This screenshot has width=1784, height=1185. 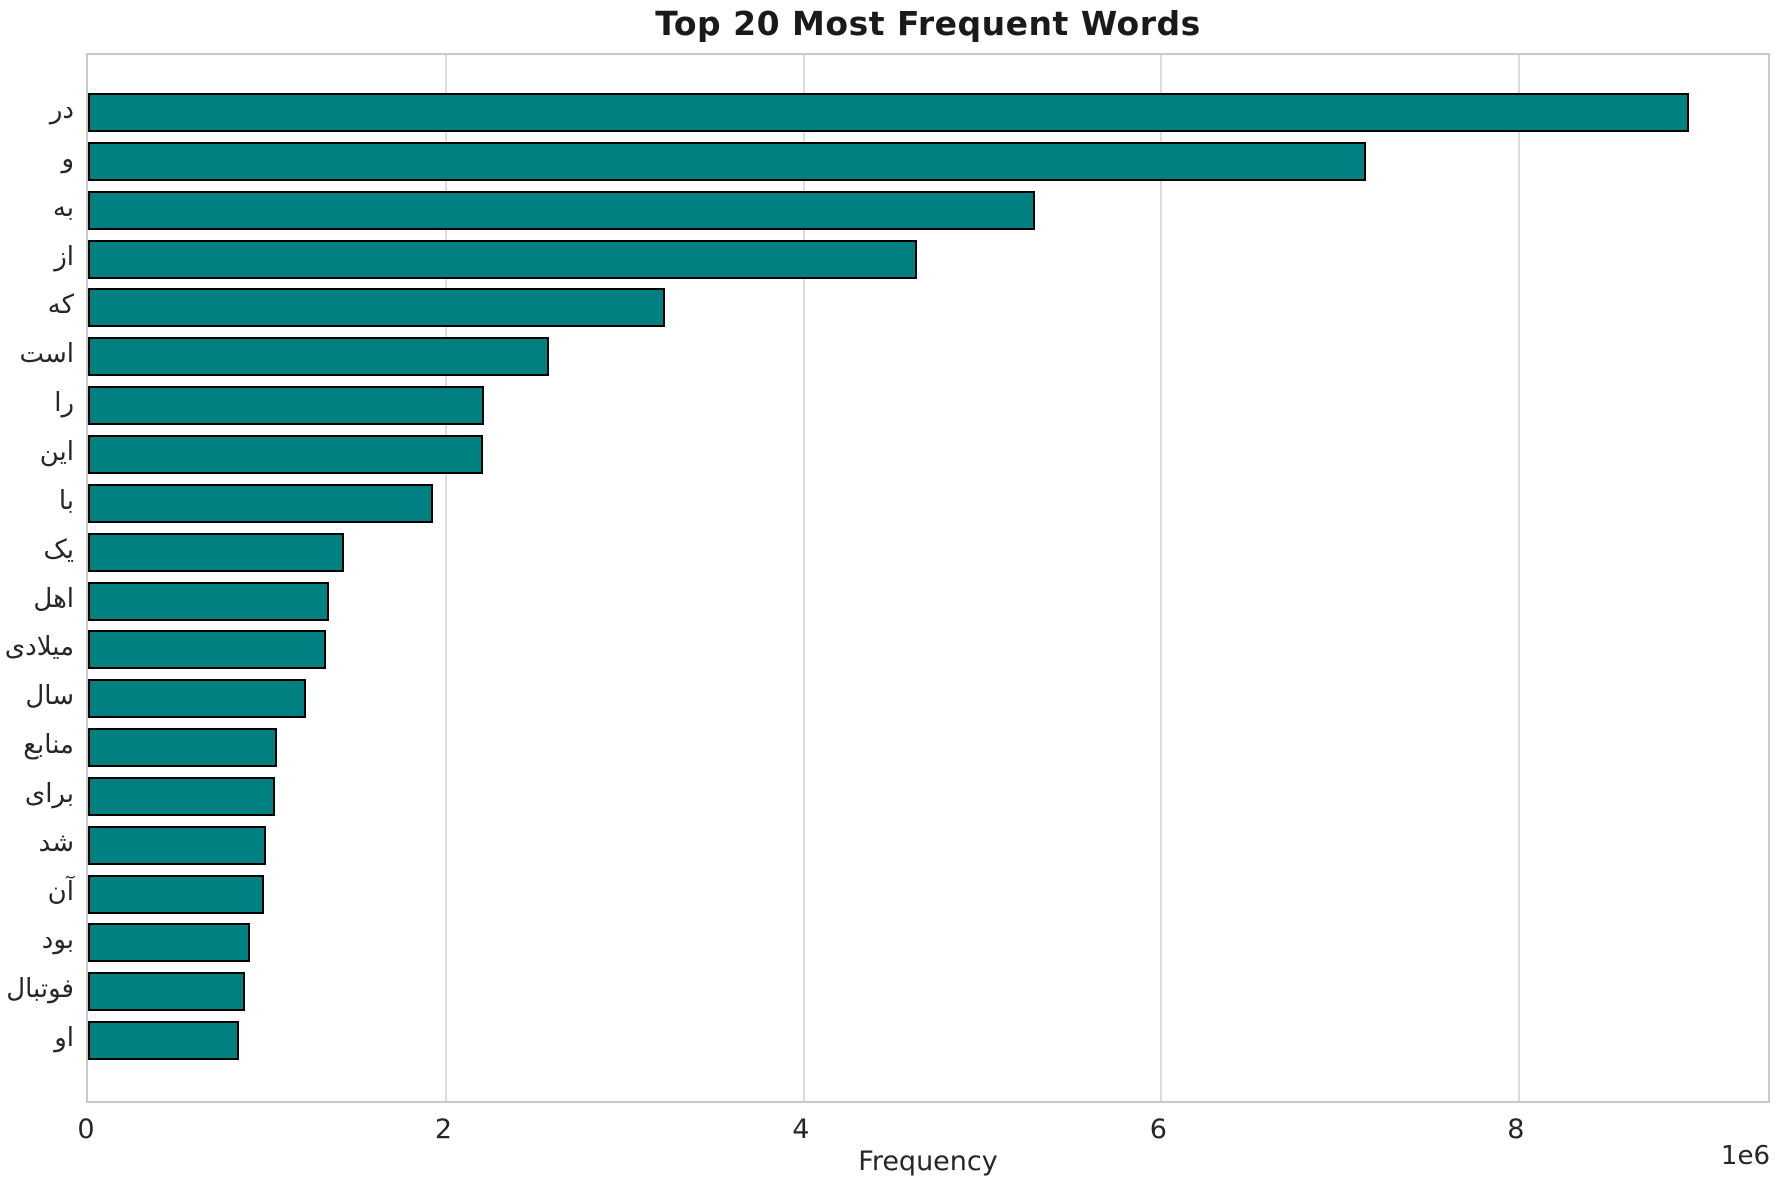 What do you see at coordinates (56, 842) in the screenshot?
I see `y-tick-label: شد` at bounding box center [56, 842].